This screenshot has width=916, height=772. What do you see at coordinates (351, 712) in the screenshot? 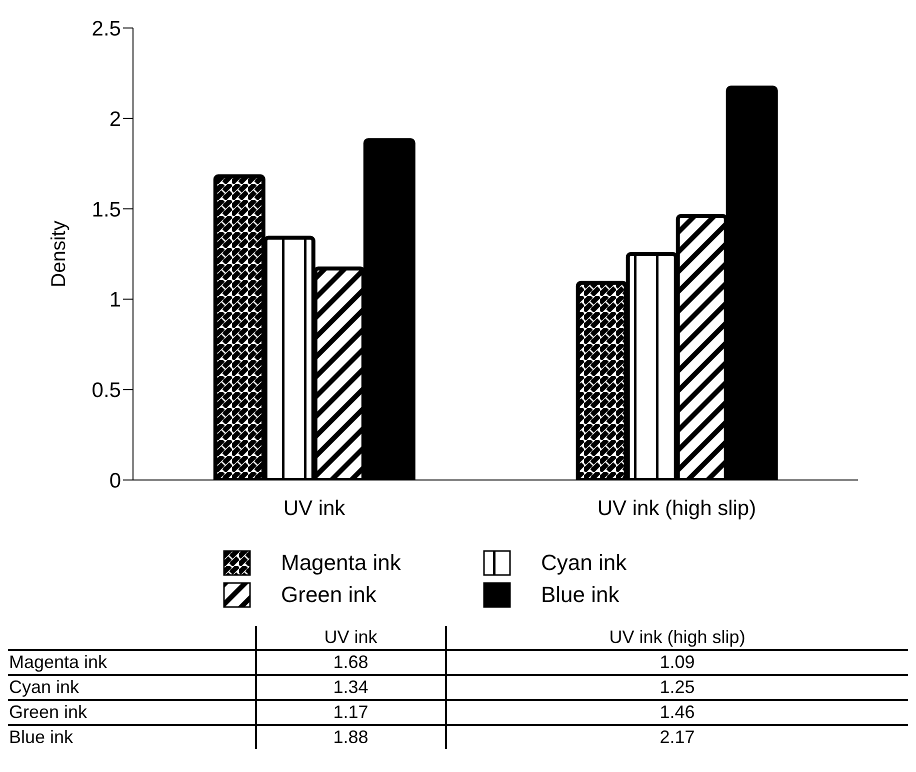
I see `data-label: 1.17` at bounding box center [351, 712].